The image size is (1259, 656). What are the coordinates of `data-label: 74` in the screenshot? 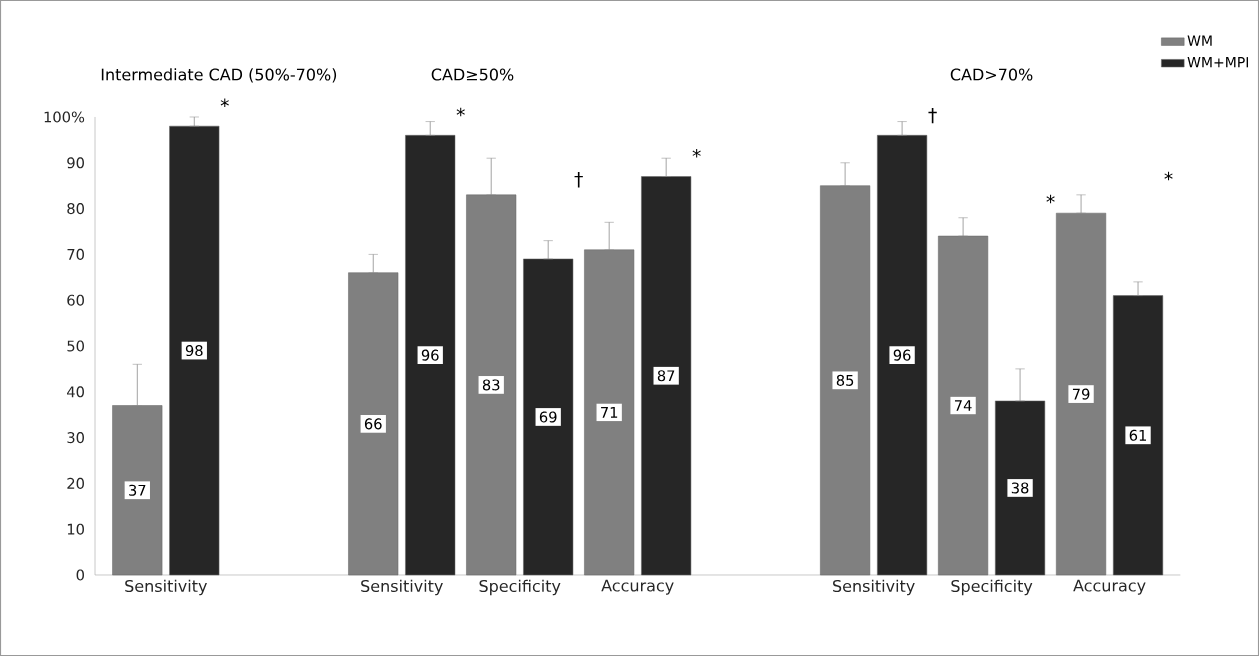 It's located at (963, 405).